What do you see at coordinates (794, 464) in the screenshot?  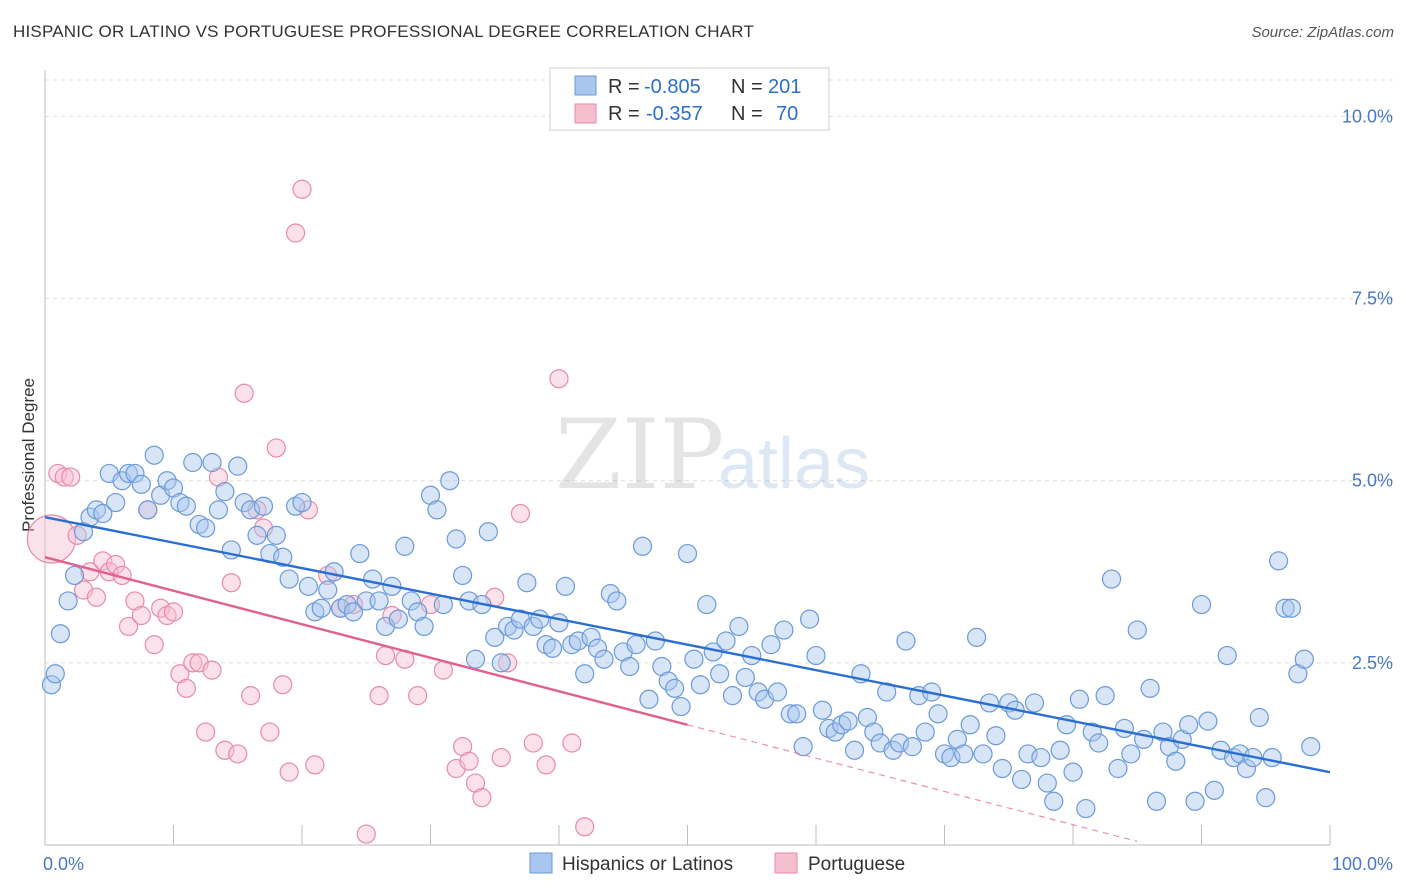 I see `watermark-atlas: atlas` at bounding box center [794, 464].